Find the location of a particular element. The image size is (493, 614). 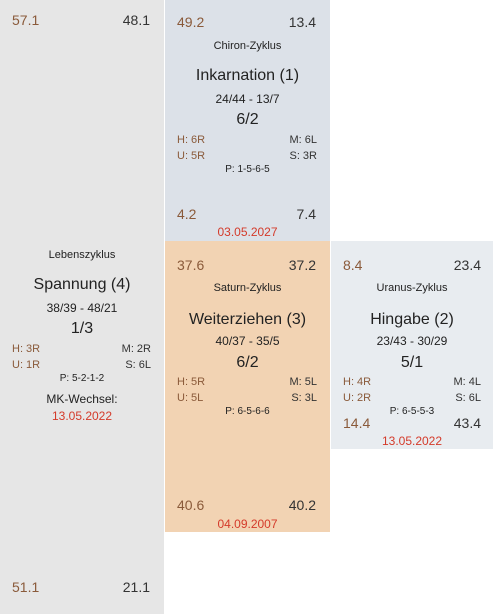

uranus-fraction: 5/1 is located at coordinates (412, 362).